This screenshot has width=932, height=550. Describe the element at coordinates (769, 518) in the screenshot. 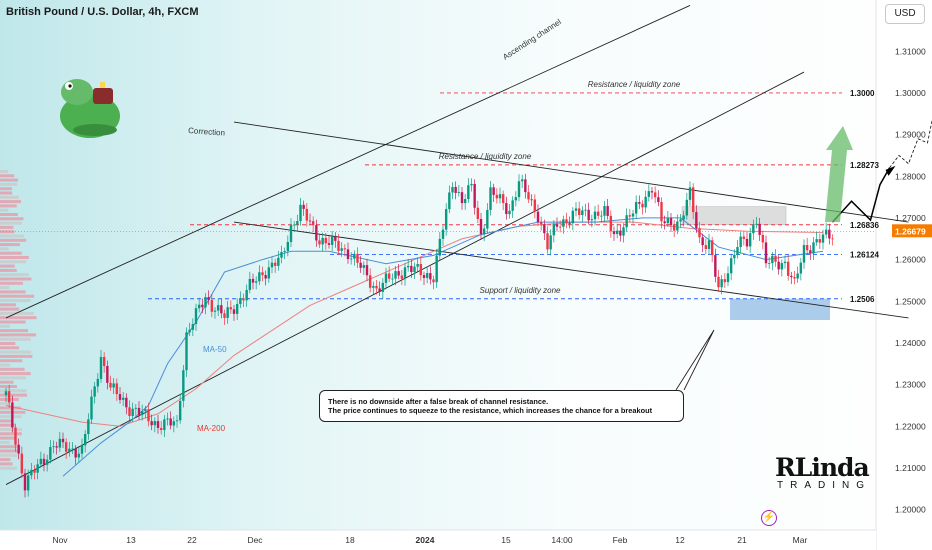

I see `lightning-icon: ⚡` at that location.